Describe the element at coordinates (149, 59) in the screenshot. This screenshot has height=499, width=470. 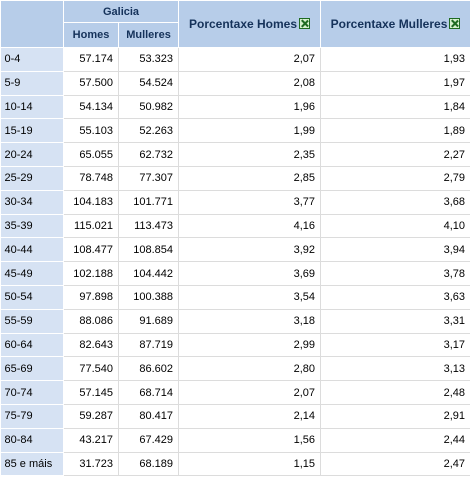
I see `mulleres-cell: 53.323` at that location.